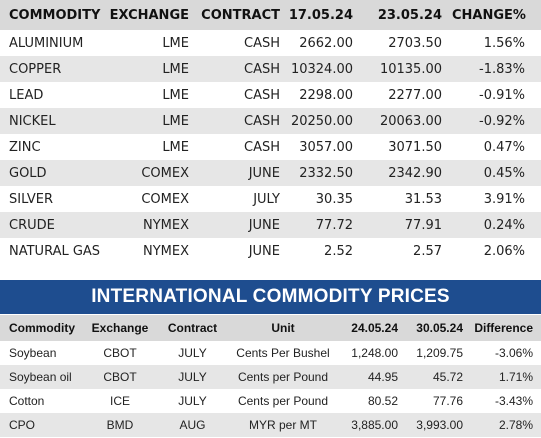  I want to click on exchange-cell: BMD, so click(120, 425).